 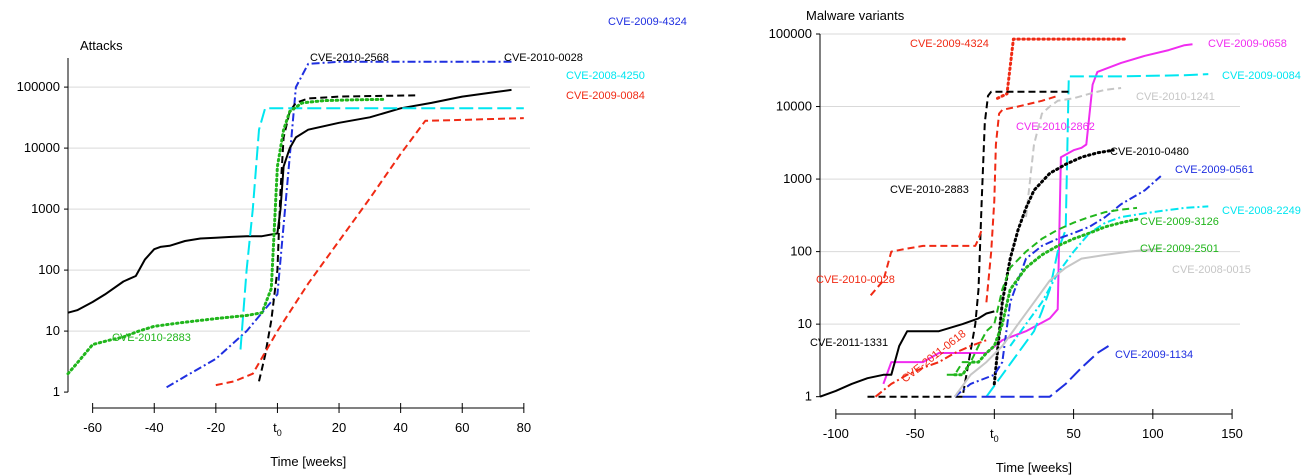 I want to click on x-tick-label: -20, so click(x=215, y=427).